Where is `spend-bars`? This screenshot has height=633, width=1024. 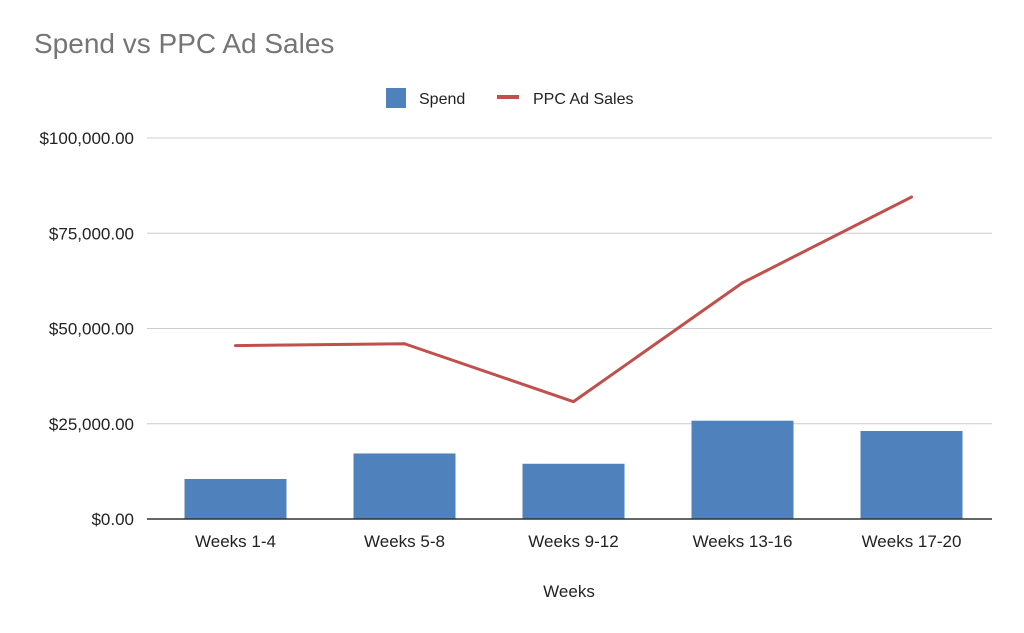
spend-bars is located at coordinates (573, 469).